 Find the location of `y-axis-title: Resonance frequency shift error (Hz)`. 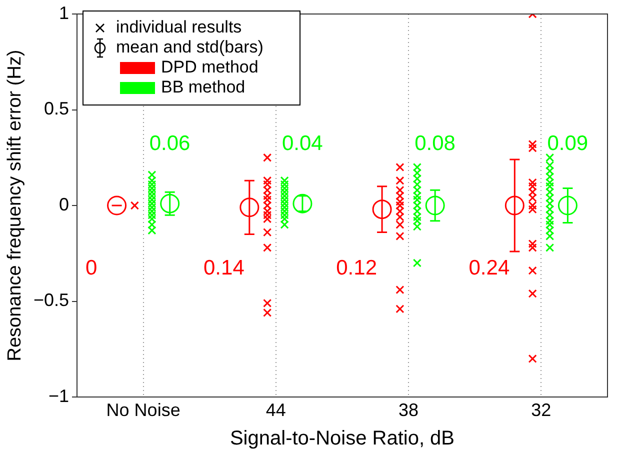

y-axis-title: Resonance frequency shift error (Hz) is located at coordinates (15, 206).